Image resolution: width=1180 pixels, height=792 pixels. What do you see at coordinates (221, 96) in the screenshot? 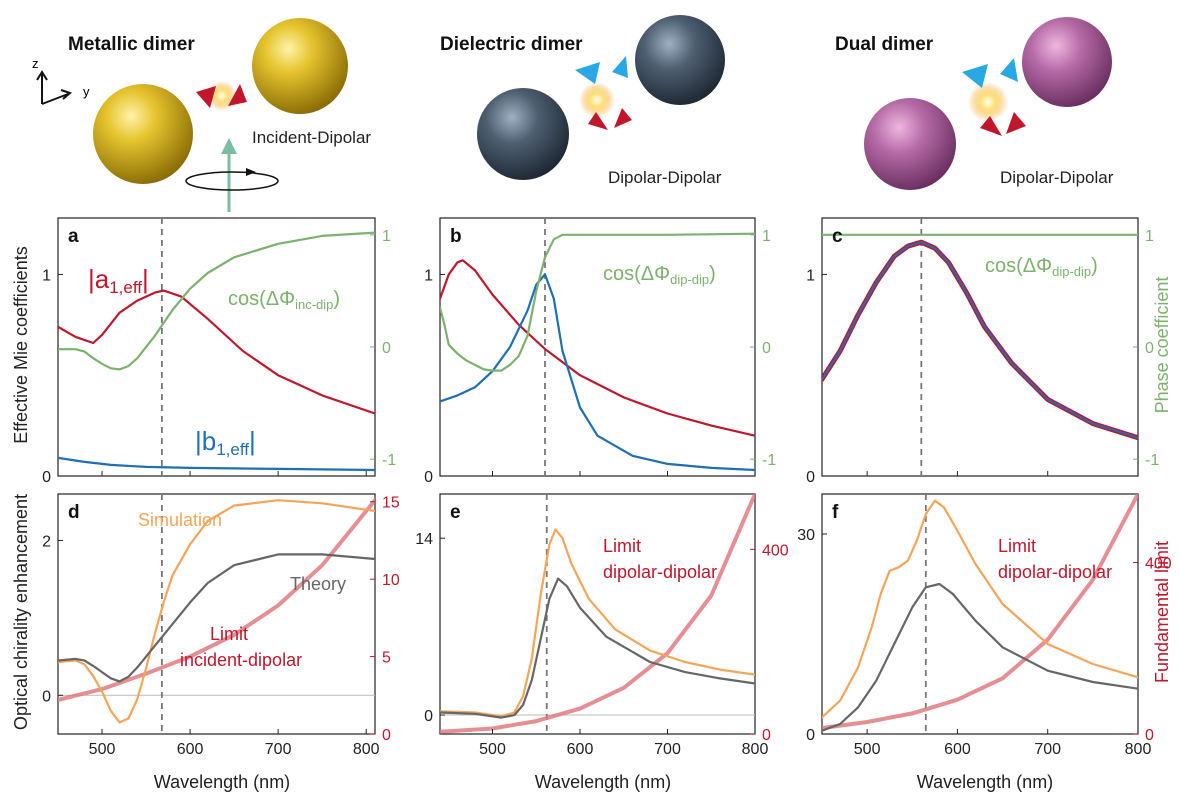
I see `incident-dipolar-emitter-icon` at bounding box center [221, 96].